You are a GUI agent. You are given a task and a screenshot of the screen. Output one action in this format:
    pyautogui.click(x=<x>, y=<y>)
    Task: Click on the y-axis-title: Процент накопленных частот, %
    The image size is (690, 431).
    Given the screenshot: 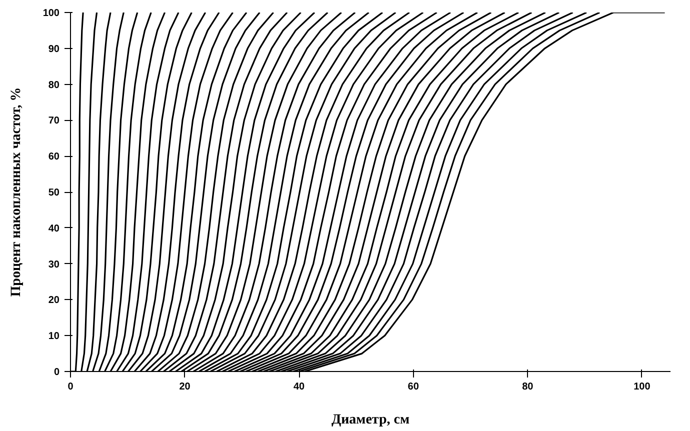 What is the action you would take?
    pyautogui.click(x=16, y=192)
    